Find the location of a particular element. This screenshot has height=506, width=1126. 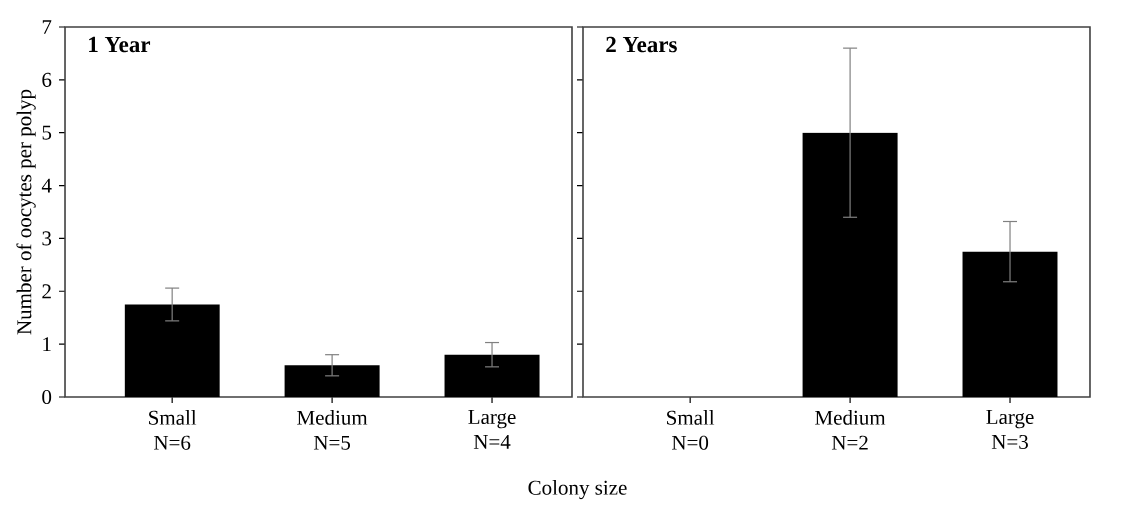

y-tick-label: 1 is located at coordinates (47, 344).